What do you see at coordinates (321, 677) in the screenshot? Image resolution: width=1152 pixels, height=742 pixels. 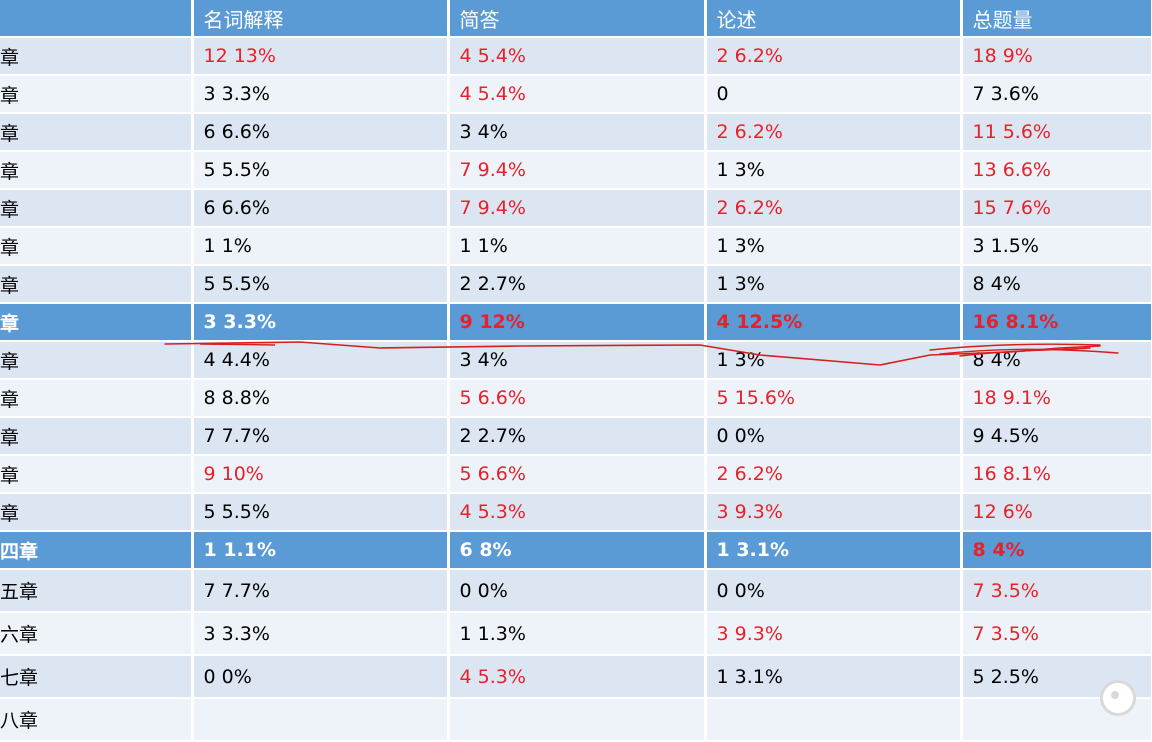 I see `term-definition-cell: 0 0%` at bounding box center [321, 677].